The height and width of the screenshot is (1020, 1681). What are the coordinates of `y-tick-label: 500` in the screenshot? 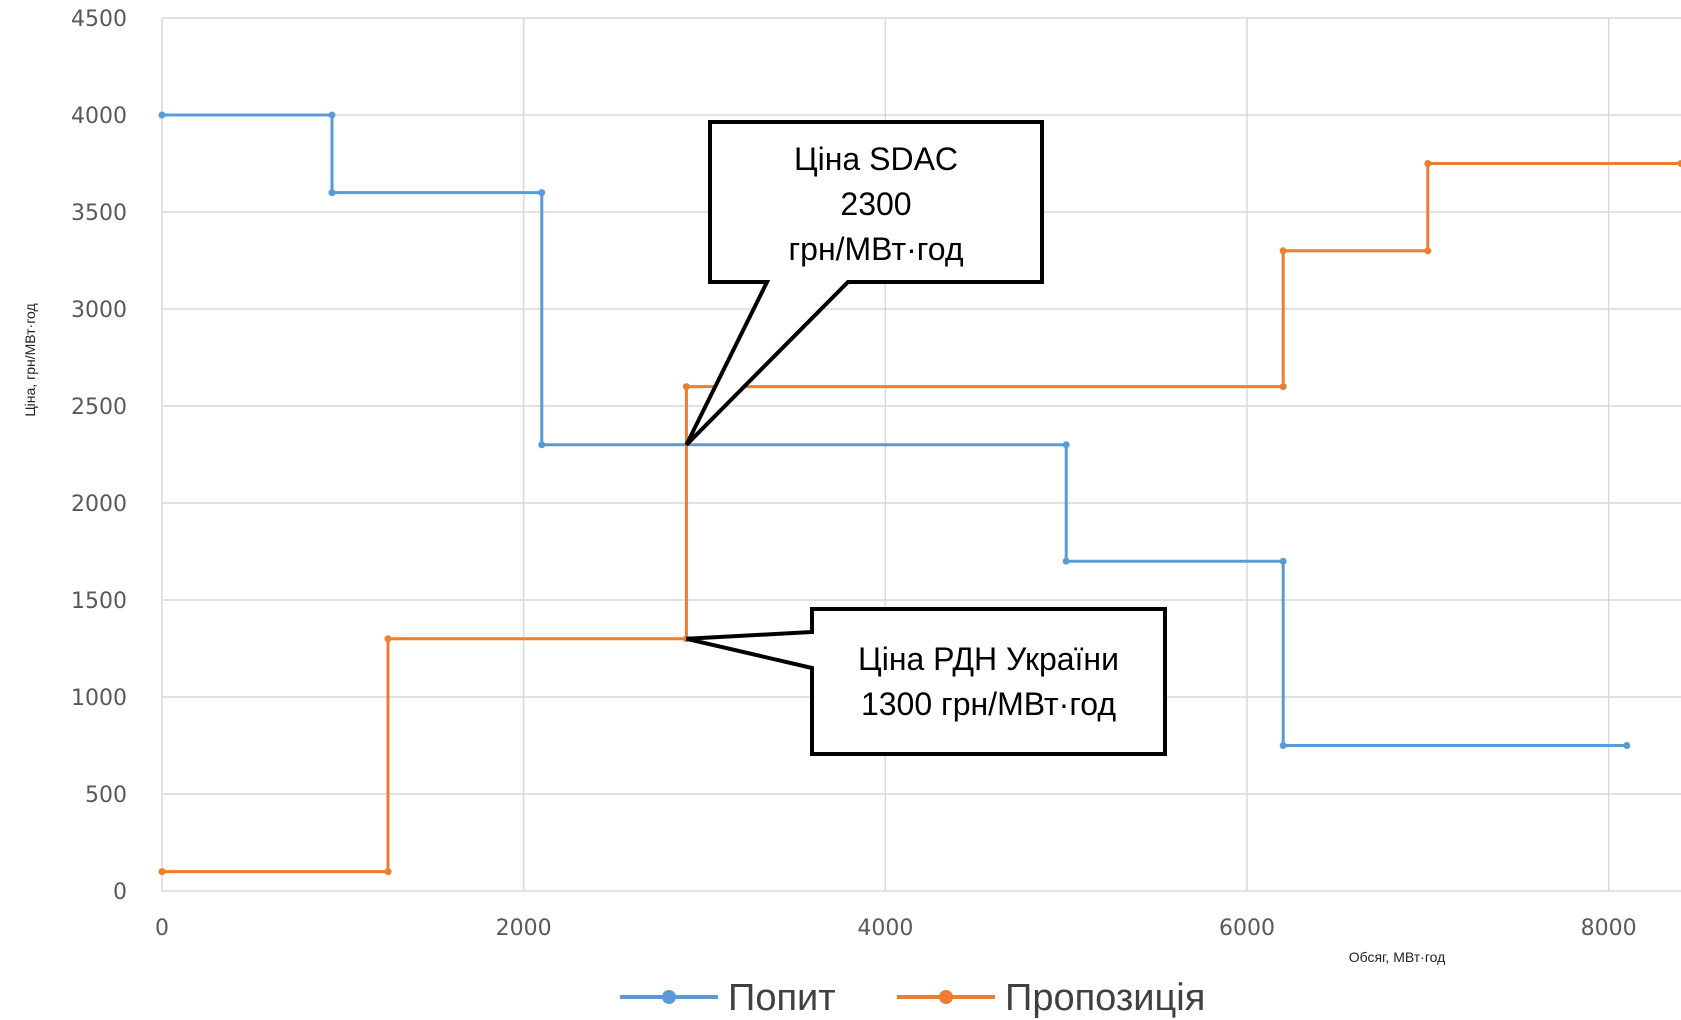 It's located at (106, 795).